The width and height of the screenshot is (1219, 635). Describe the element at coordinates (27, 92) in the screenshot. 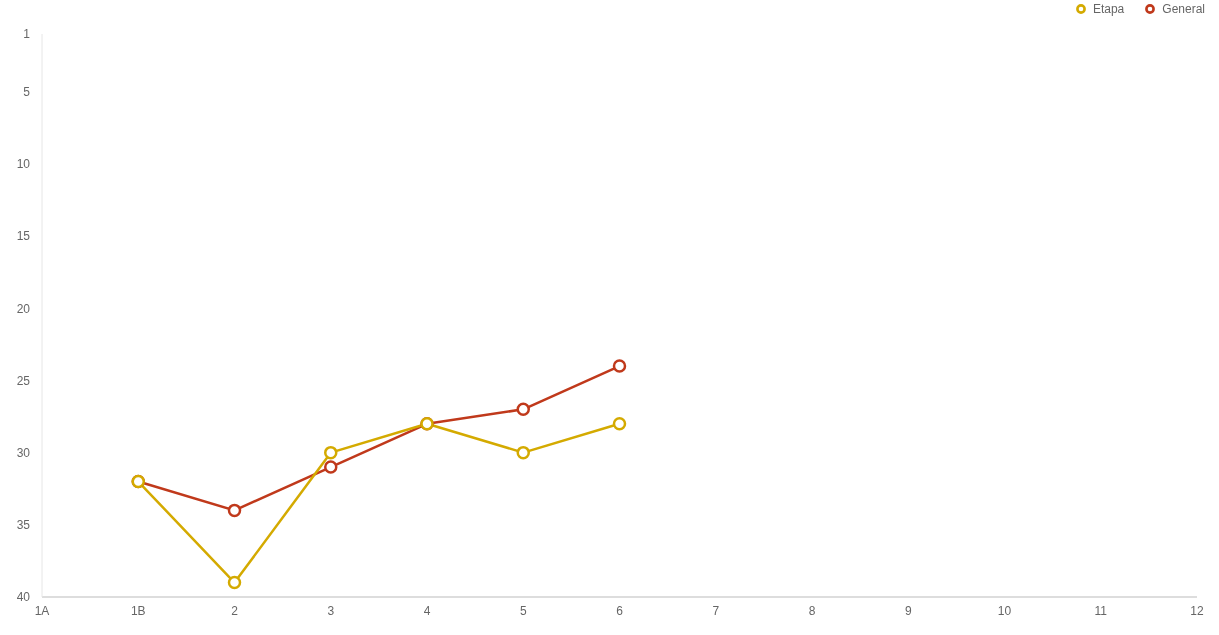

I see `y-tick-label: 5` at that location.